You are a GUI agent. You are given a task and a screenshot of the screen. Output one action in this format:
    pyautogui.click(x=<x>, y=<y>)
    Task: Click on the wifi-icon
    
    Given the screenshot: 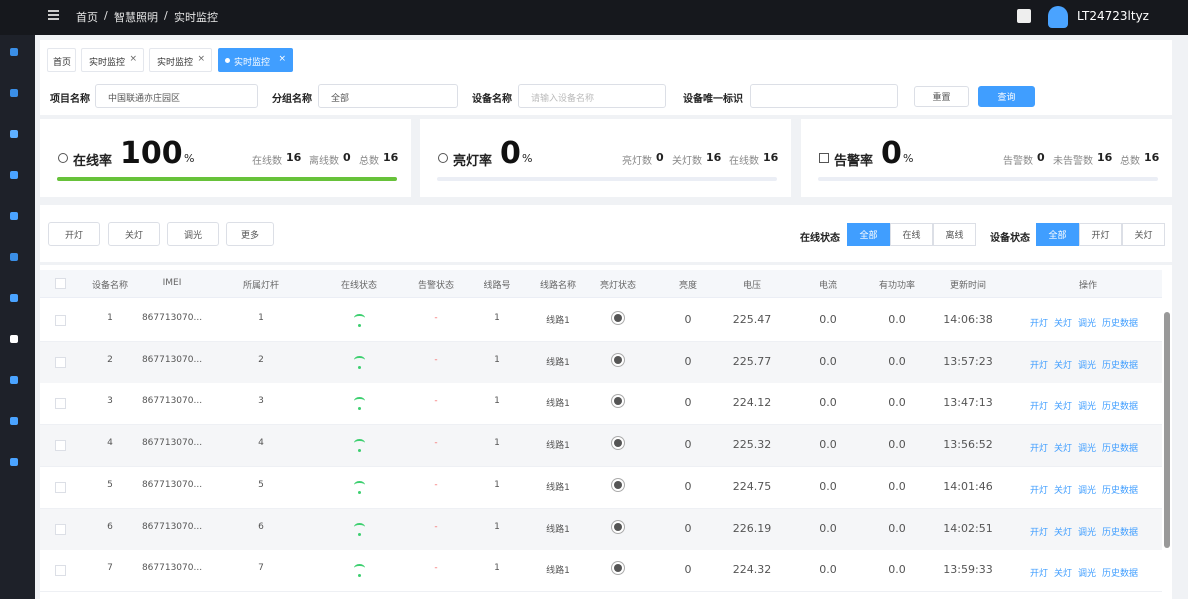 What is the action you would take?
    pyautogui.click(x=359, y=359)
    